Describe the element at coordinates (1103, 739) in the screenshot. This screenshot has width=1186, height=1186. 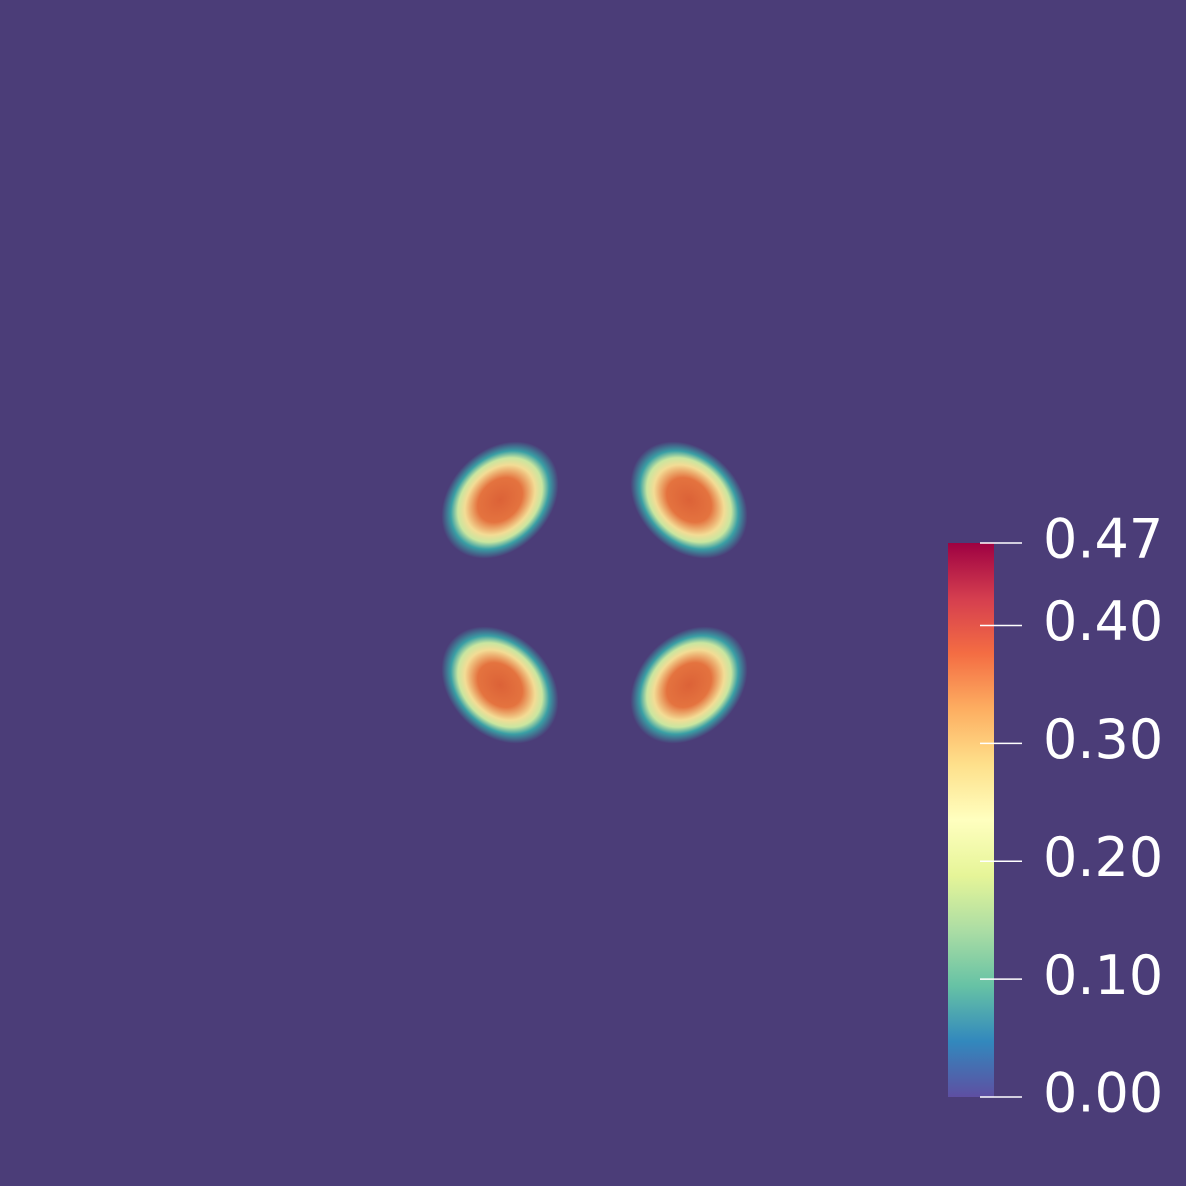
I see `tick-label: 0.30` at that location.